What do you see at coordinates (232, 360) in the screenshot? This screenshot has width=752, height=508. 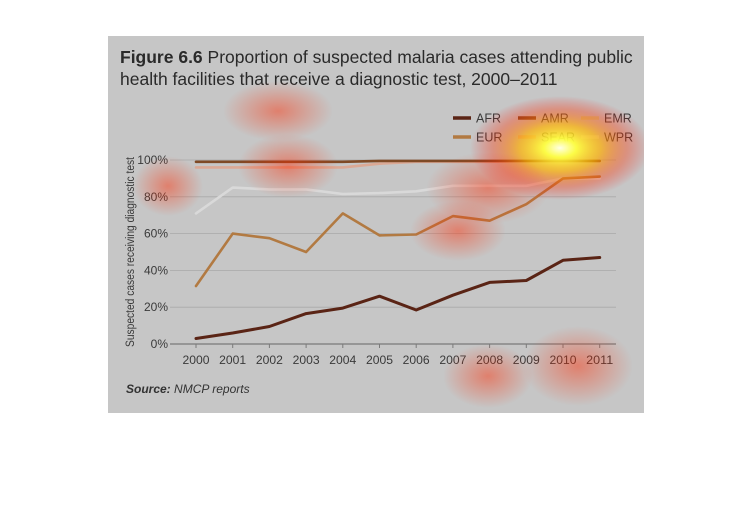 I see `x-tick-label: 2001` at bounding box center [232, 360].